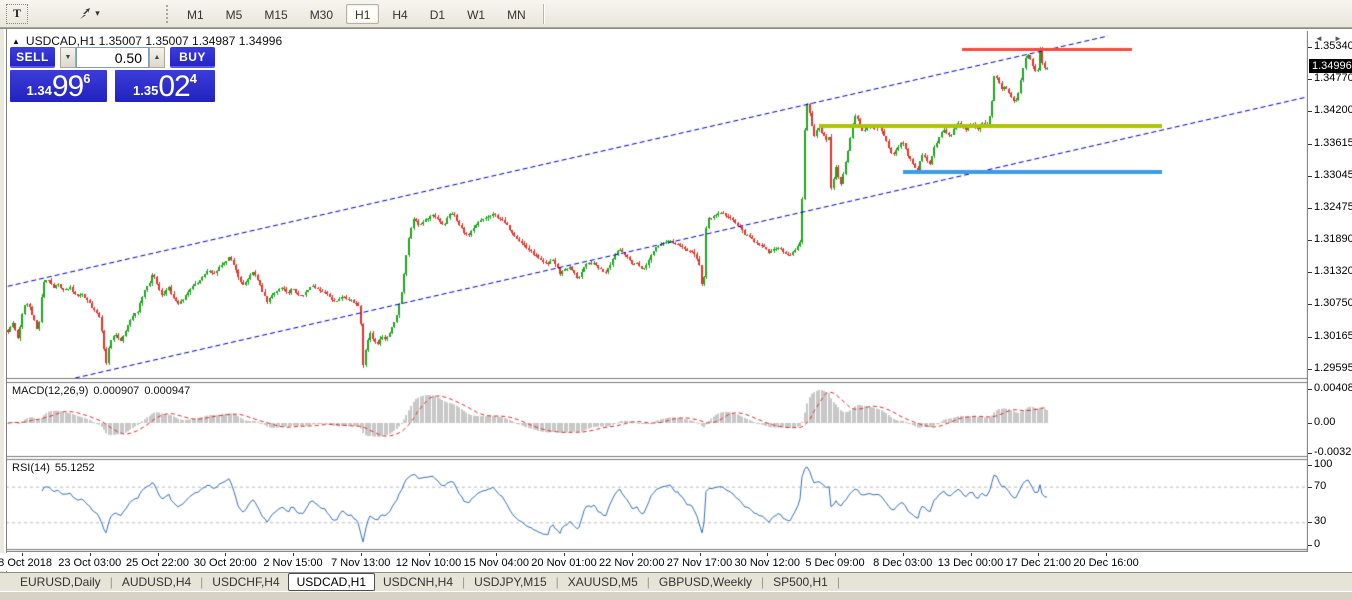  I want to click on time-label: 18 Oct 2018, so click(26, 563).